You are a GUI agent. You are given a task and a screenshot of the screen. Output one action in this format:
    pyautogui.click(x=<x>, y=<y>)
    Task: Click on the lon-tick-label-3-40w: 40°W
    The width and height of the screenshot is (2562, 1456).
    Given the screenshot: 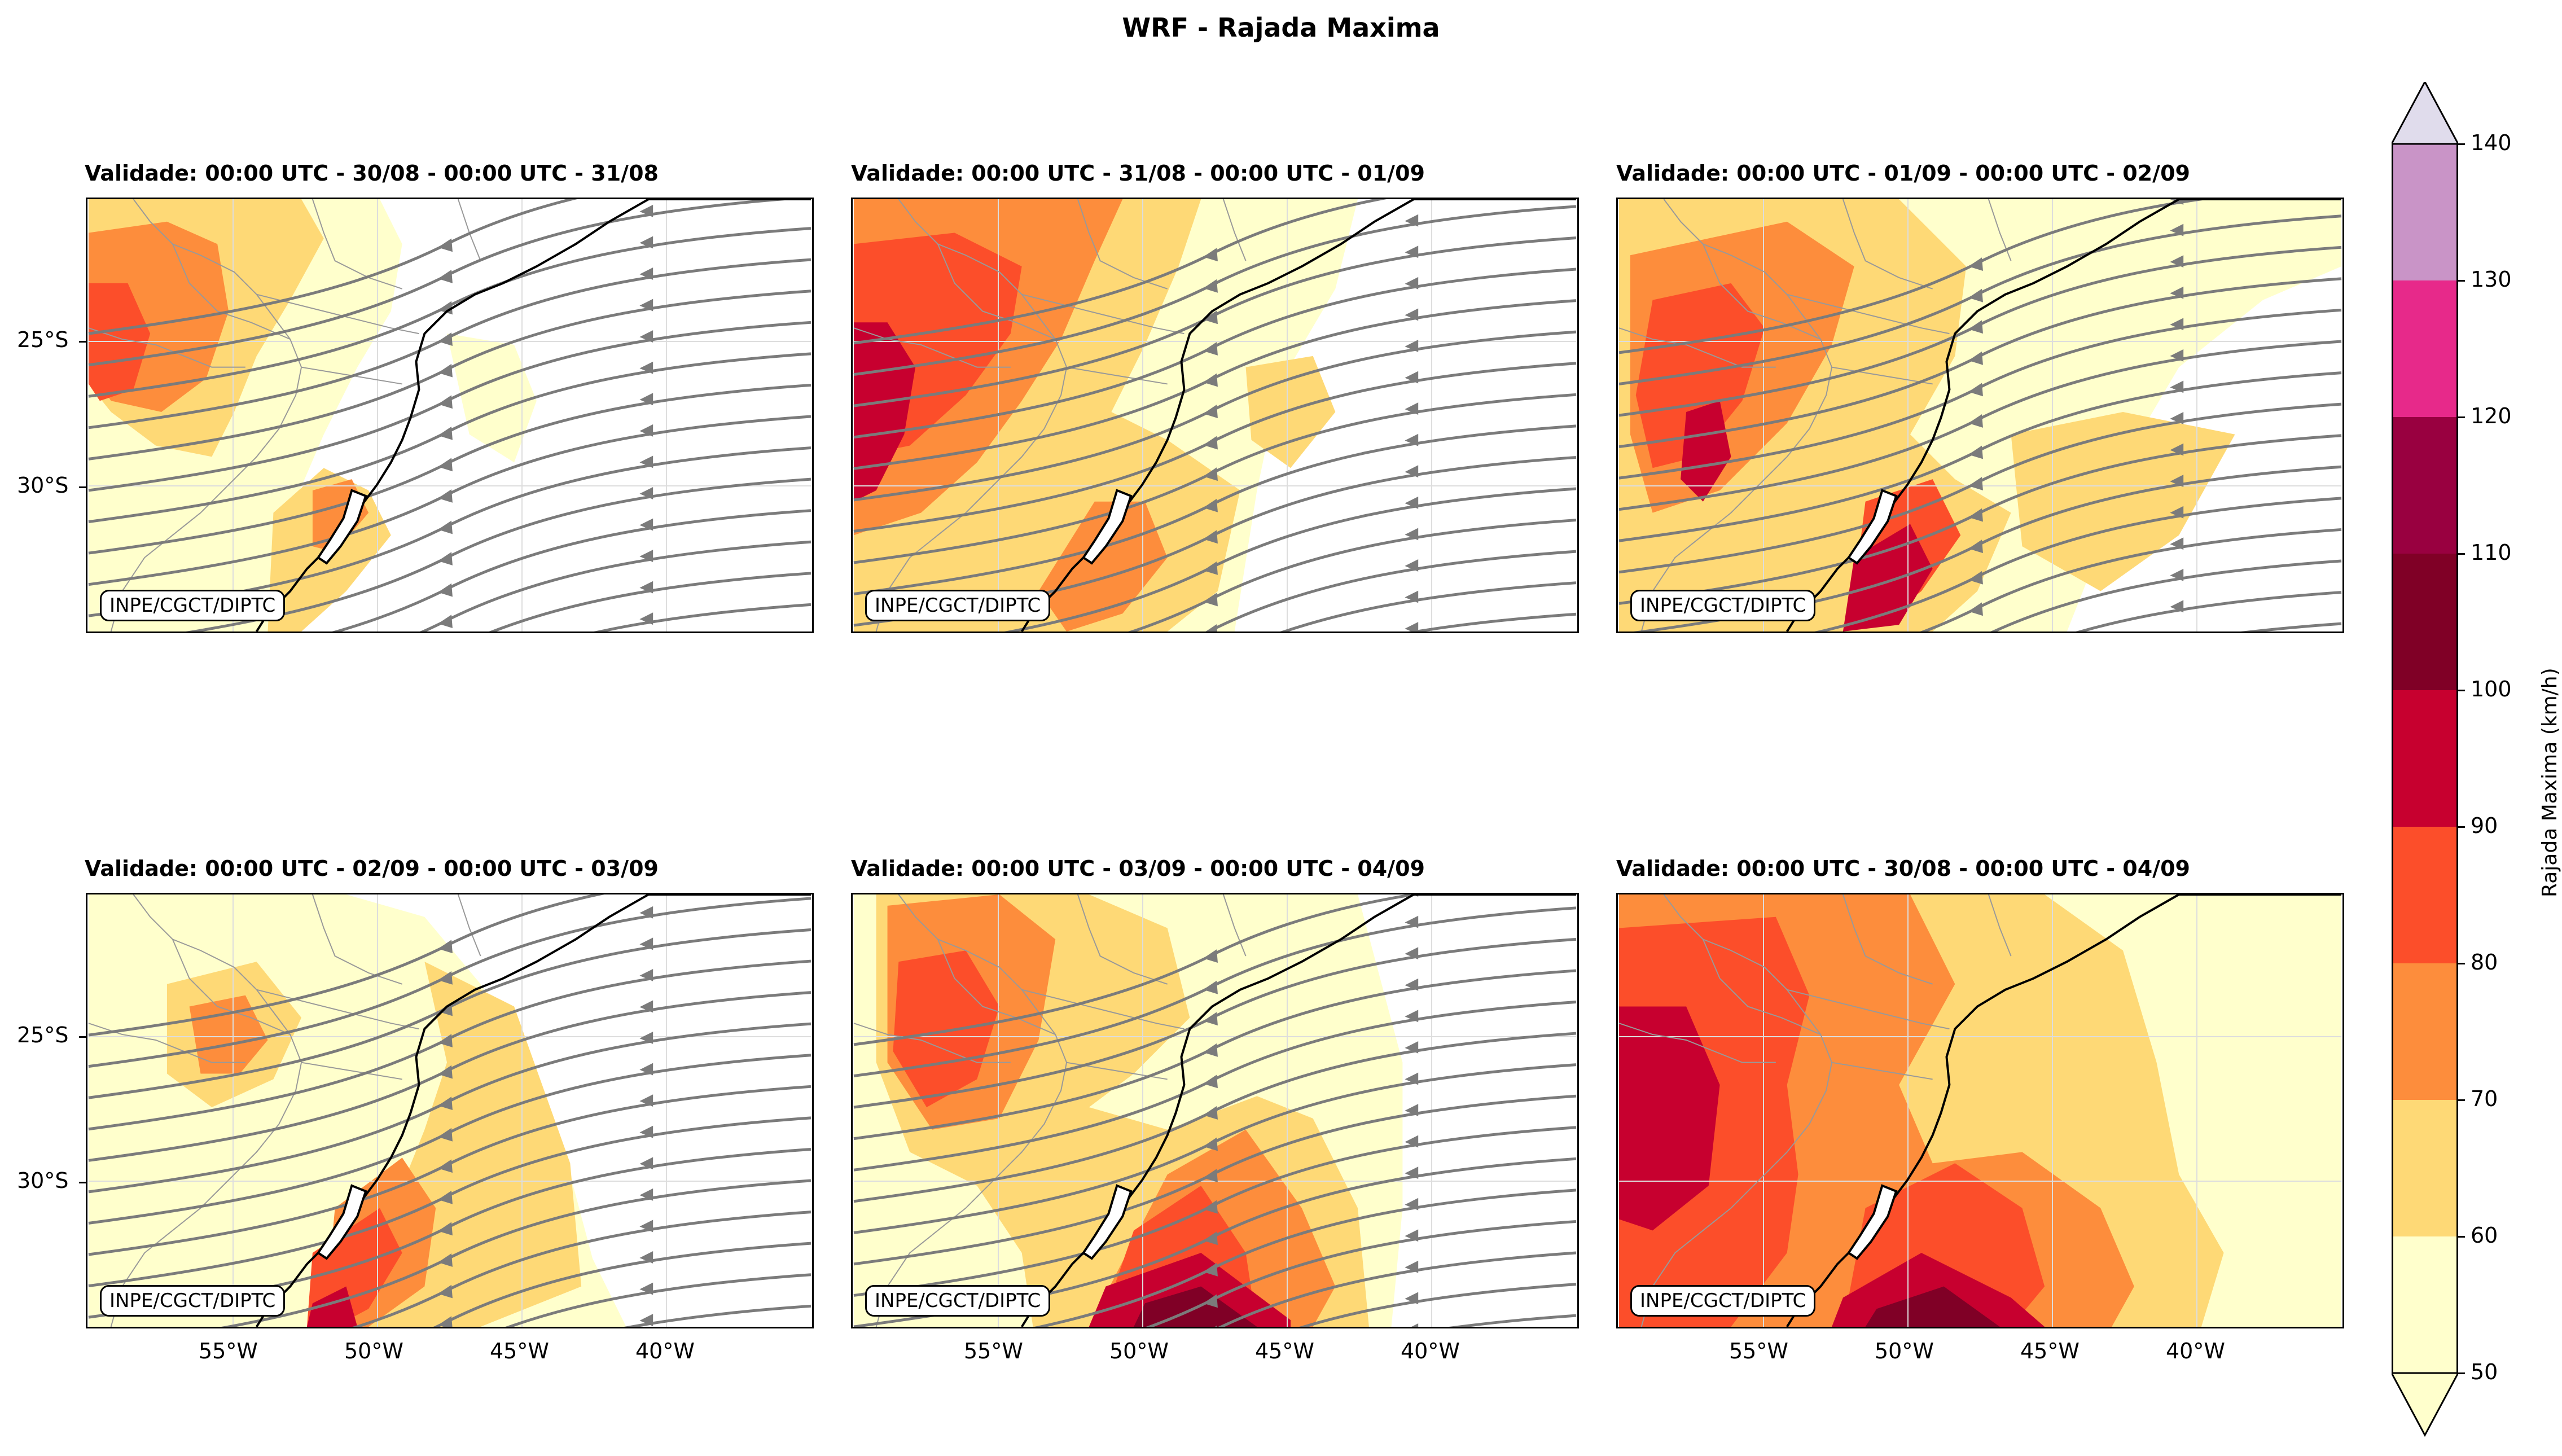 What is the action you would take?
    pyautogui.click(x=2195, y=1351)
    